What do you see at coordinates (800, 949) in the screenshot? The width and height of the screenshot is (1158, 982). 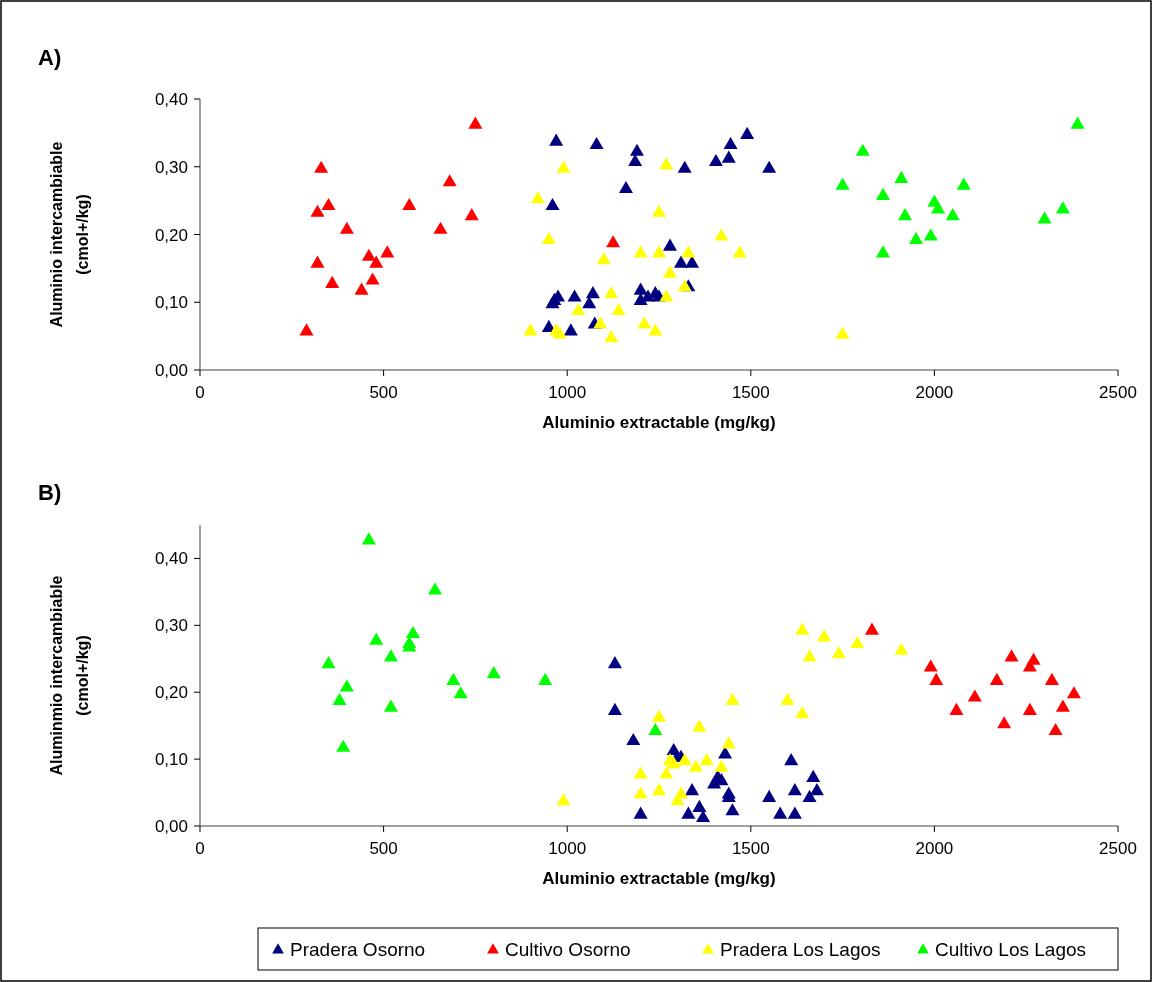 I see `legend-label: Pradera Los Lagos` at bounding box center [800, 949].